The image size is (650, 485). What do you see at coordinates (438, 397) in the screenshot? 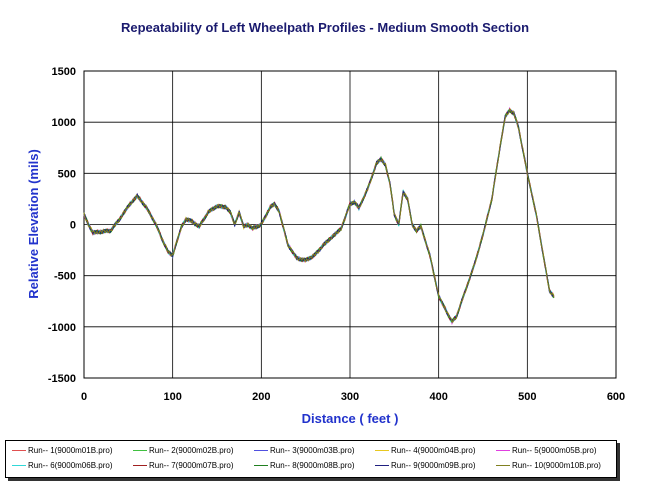
I see `x-tick-label: 400` at bounding box center [438, 397].